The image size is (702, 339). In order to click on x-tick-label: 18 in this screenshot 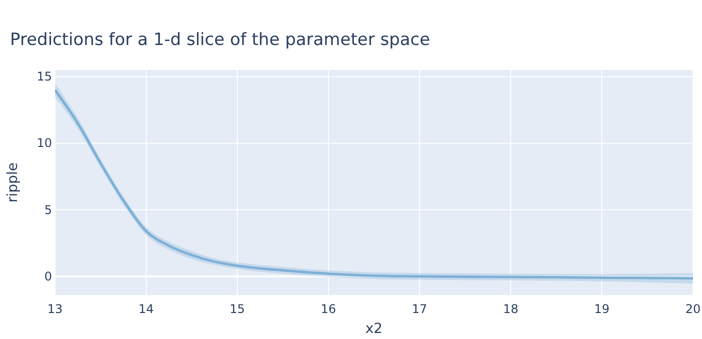, I will do `click(510, 309)`.